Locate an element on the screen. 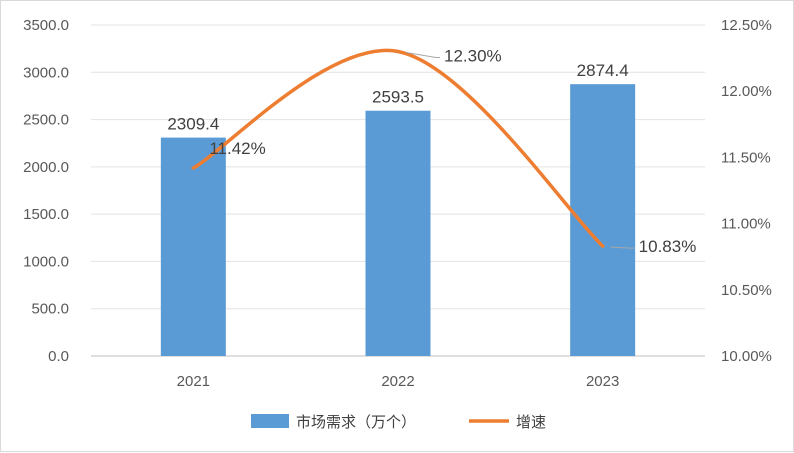  x-tick-label: 2022 is located at coordinates (397, 381).